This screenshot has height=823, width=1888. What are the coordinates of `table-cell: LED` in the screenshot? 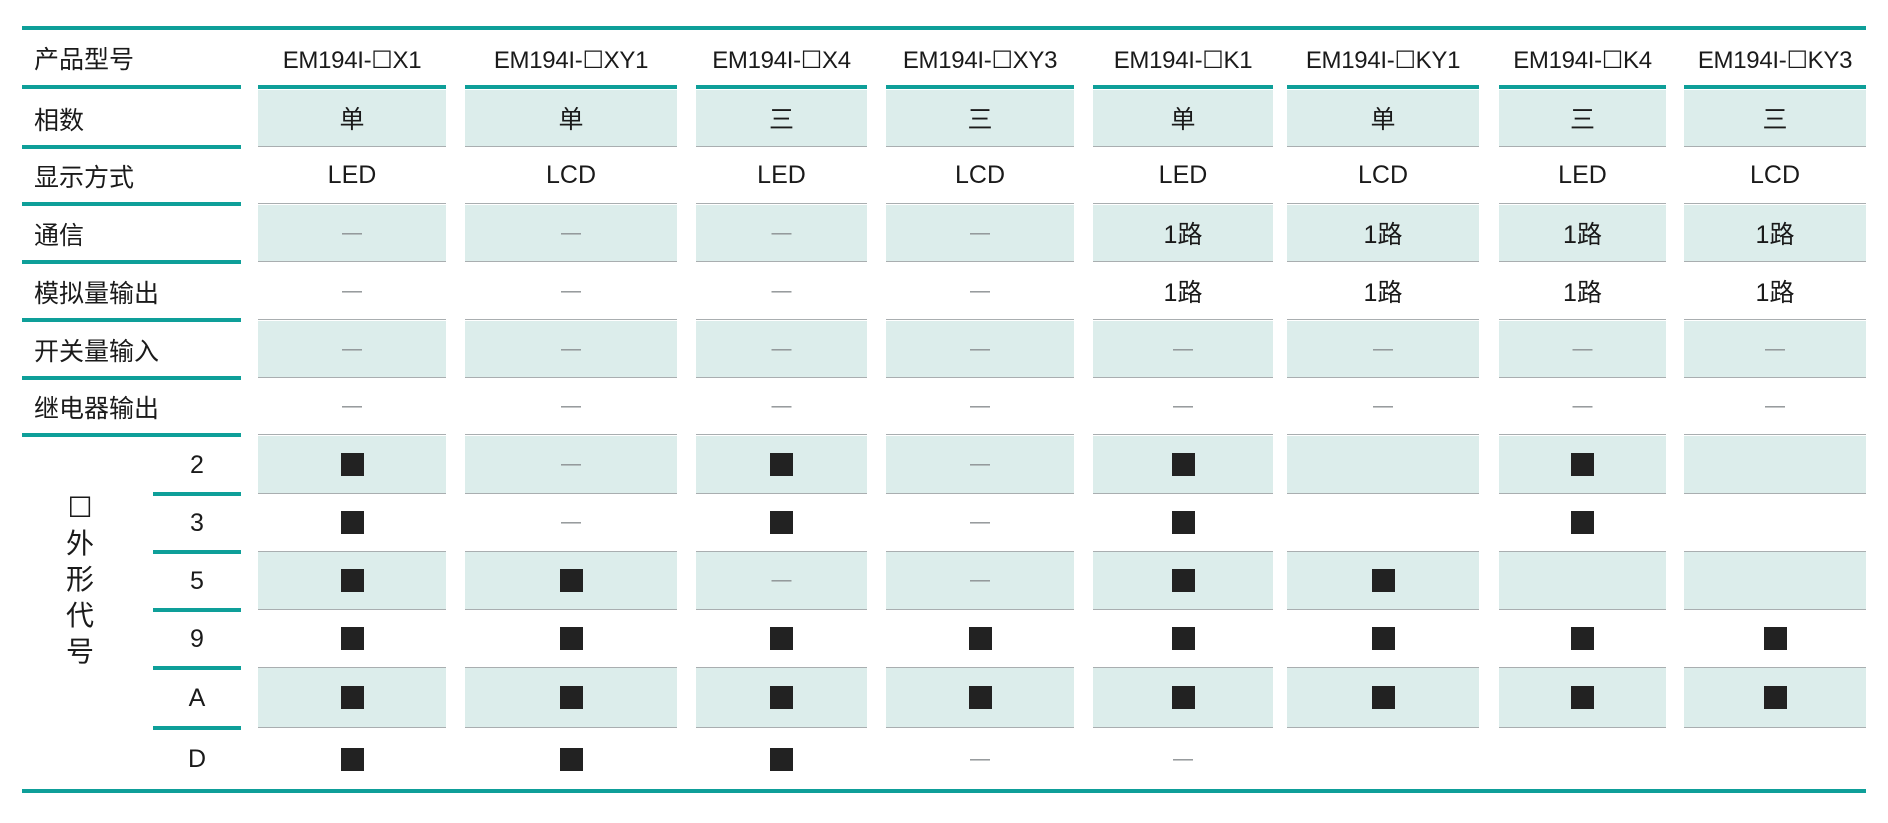 It's located at (781, 175).